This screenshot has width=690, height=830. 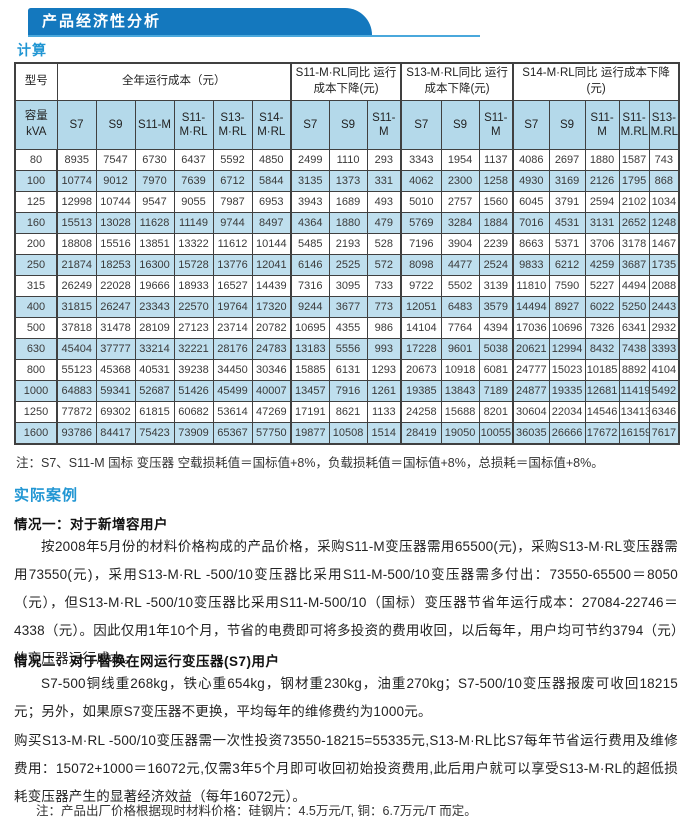 I want to click on cost-value-cell: 6146, so click(x=310, y=265).